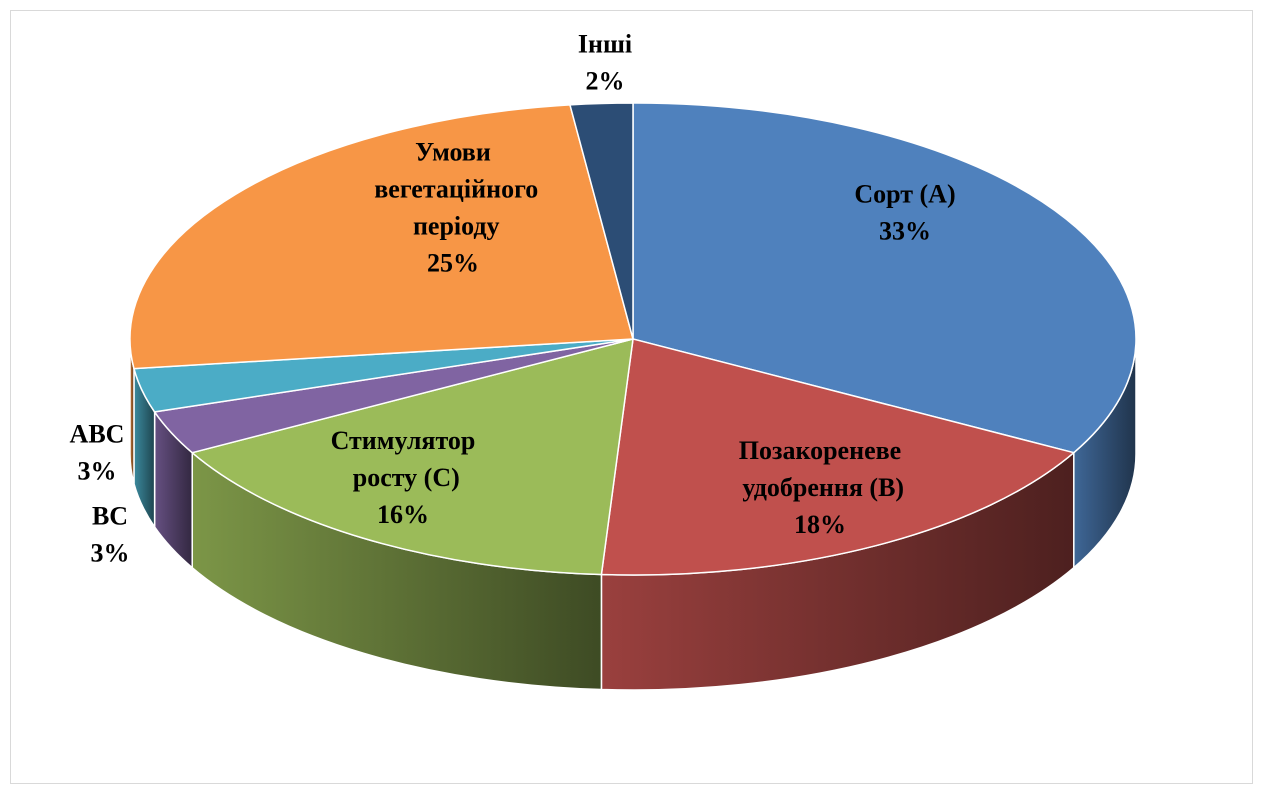 Image resolution: width=1263 pixels, height=794 pixels. I want to click on slice-label: Умови вегетаційного періоду, so click(453, 188).